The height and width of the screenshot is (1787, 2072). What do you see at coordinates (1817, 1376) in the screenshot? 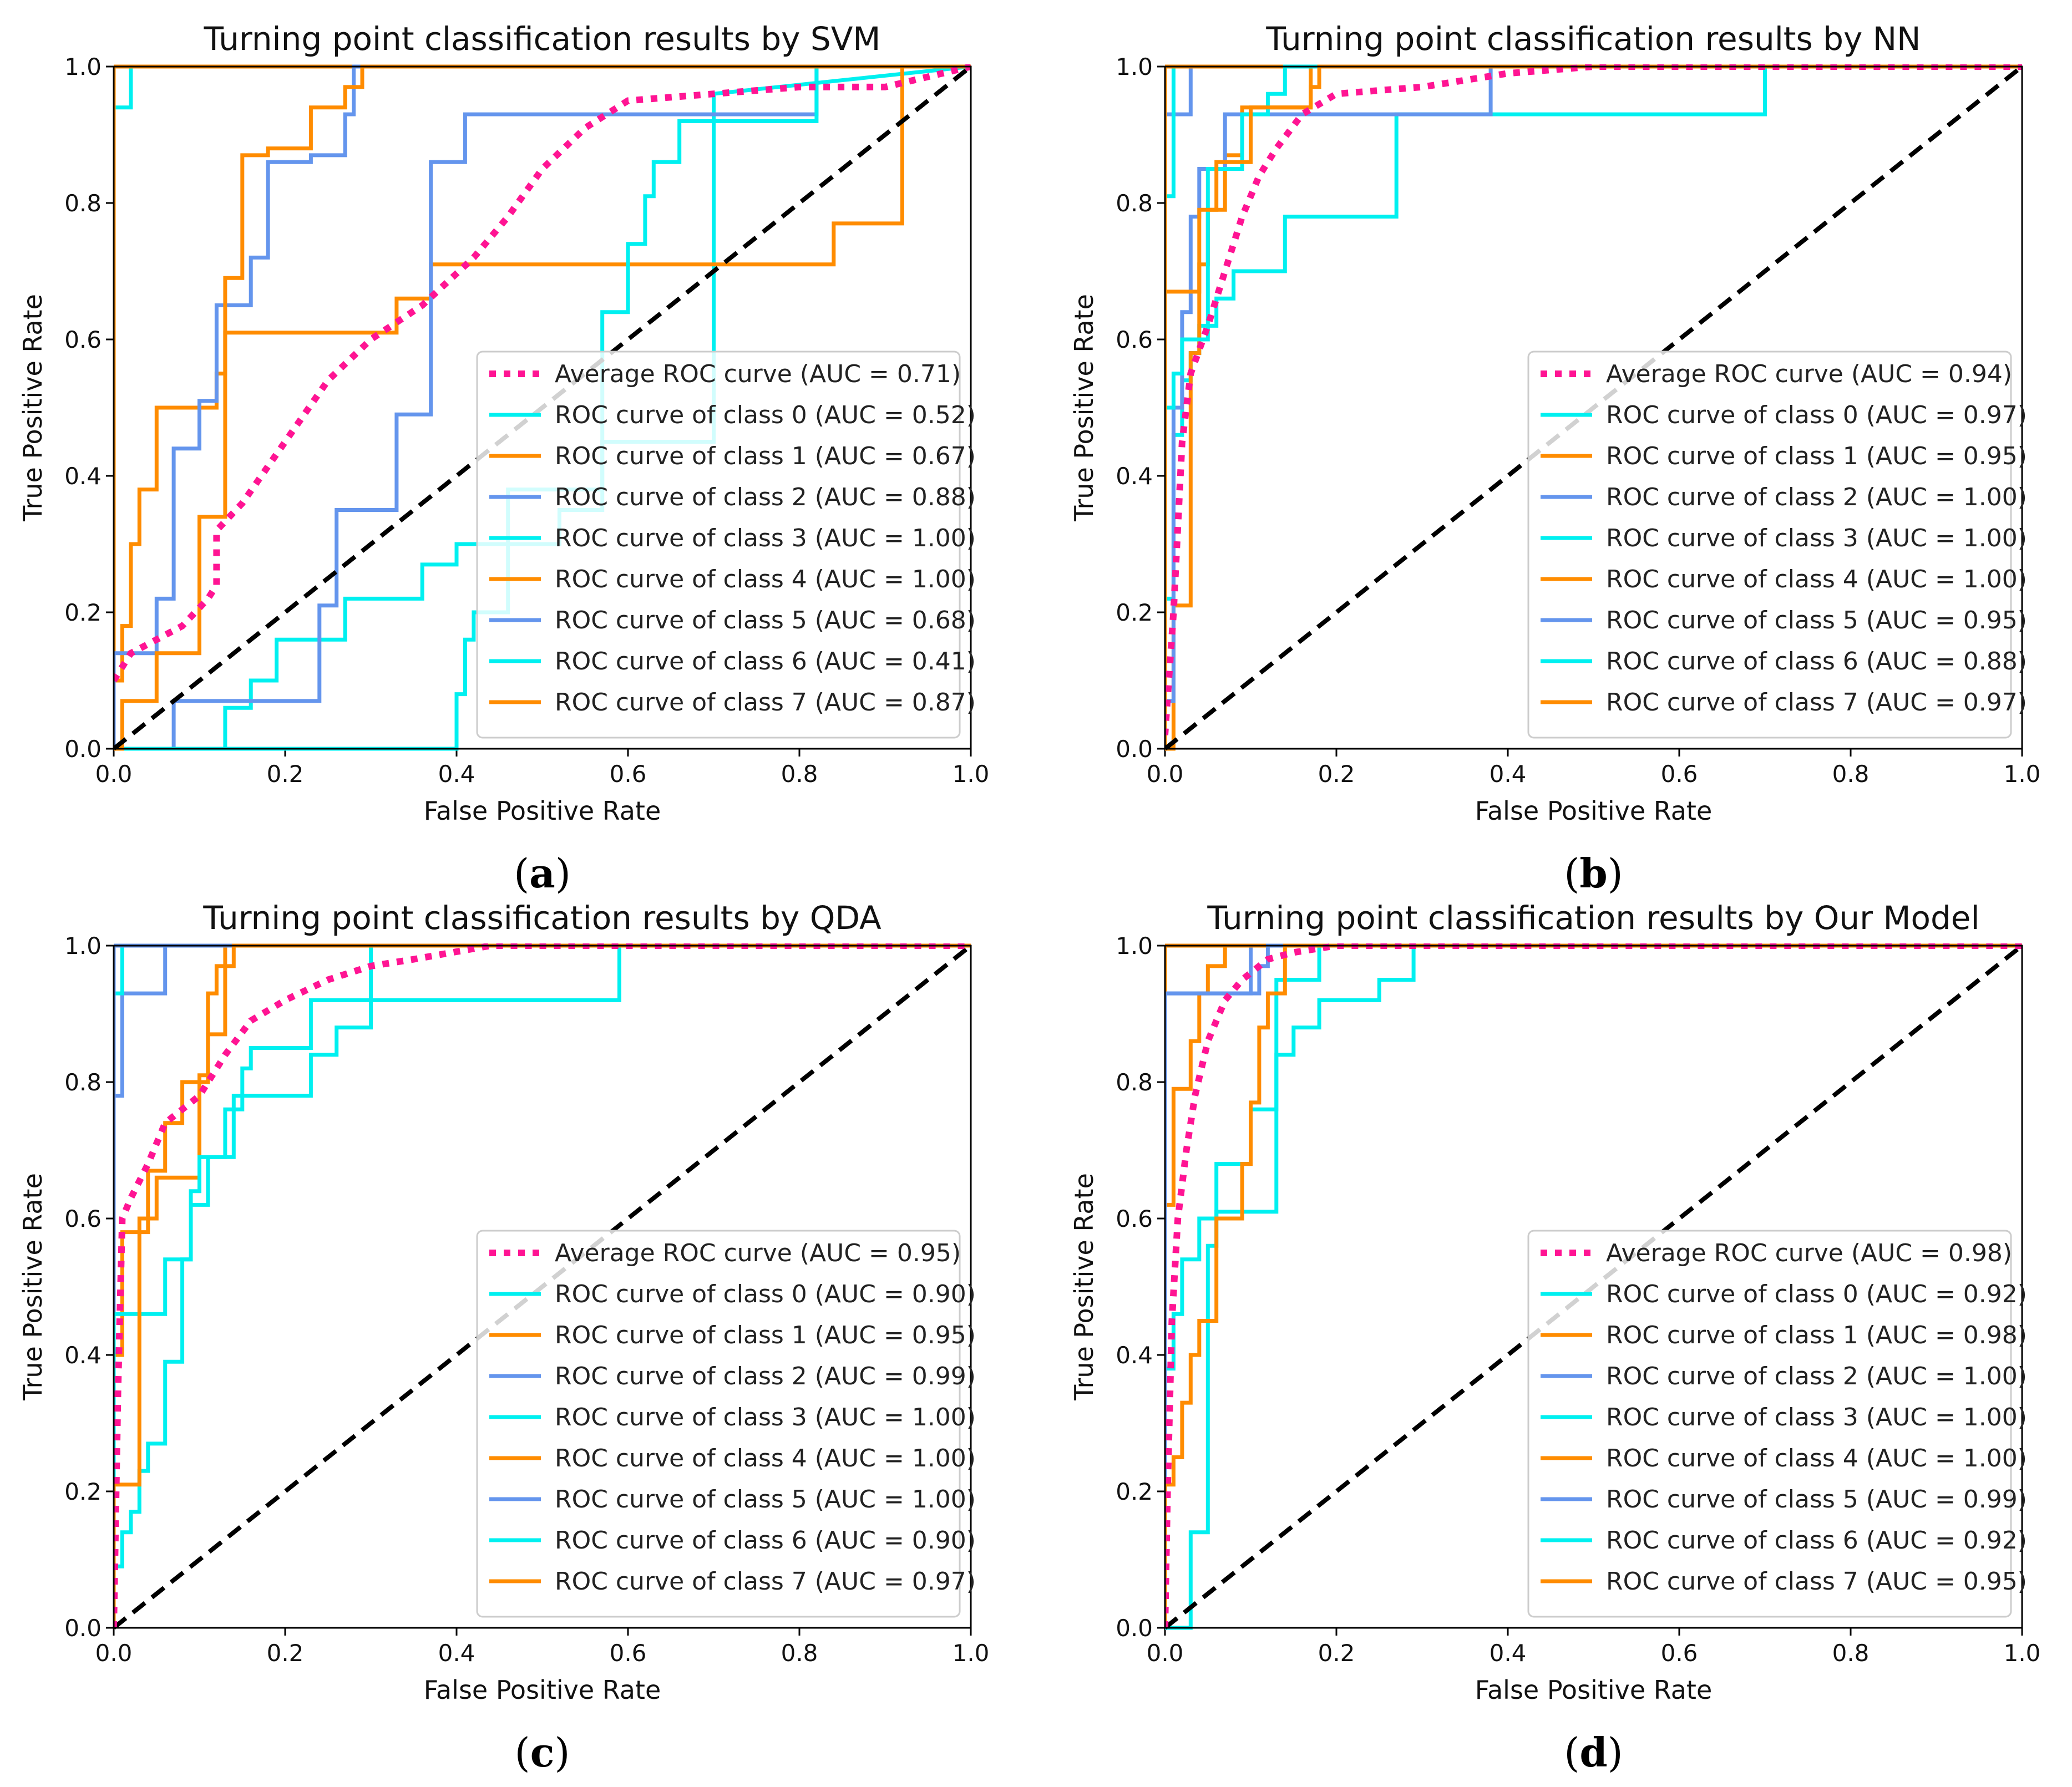
I see `legend-entry-label: ROC curve of class 2 (AUC = 1.00)` at bounding box center [1817, 1376].